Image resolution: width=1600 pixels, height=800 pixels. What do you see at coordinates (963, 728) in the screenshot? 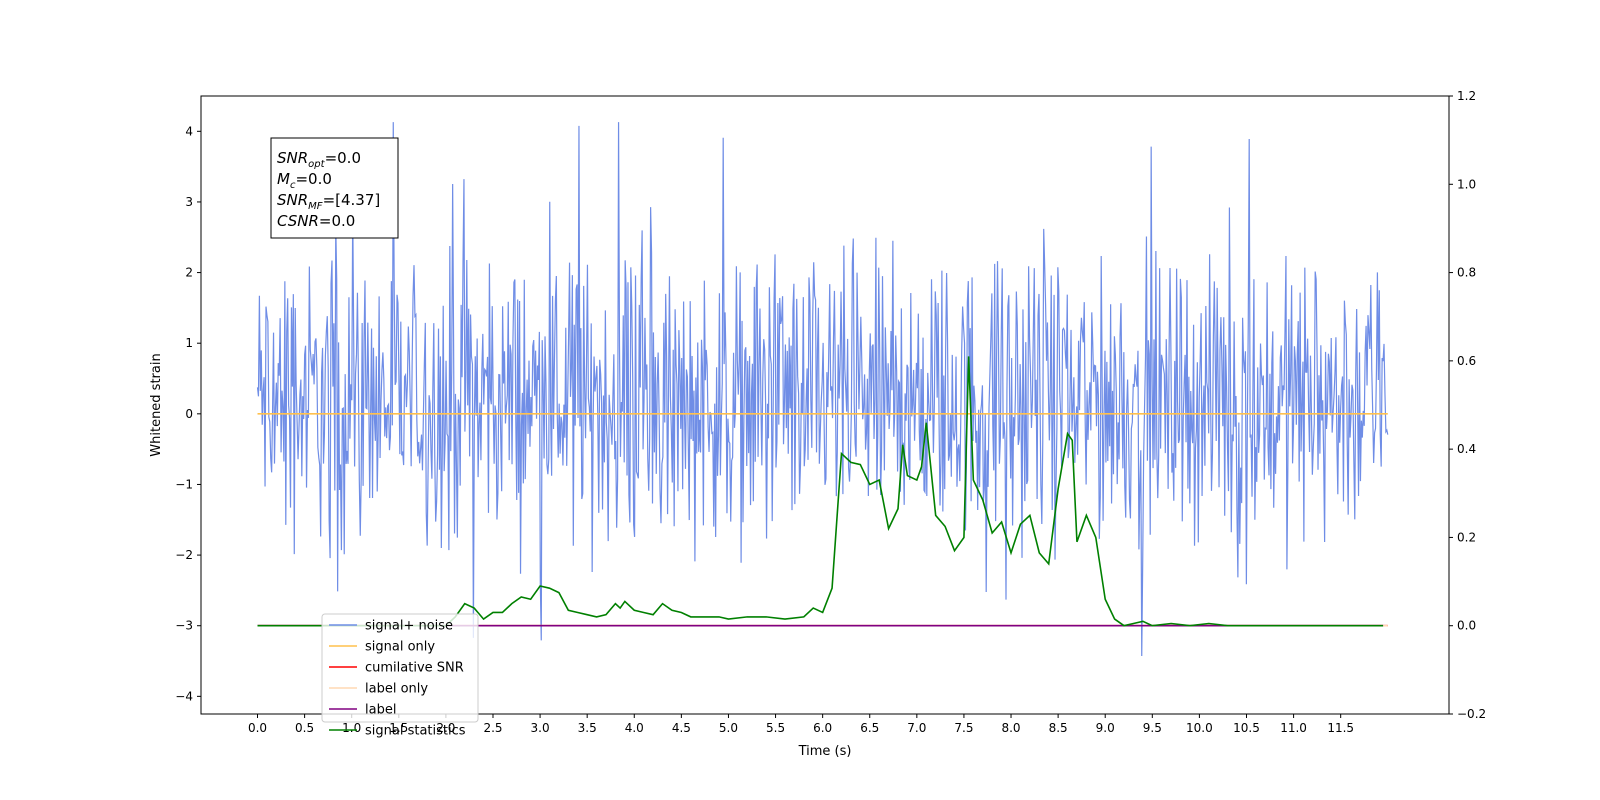
I see `x-tick-label: 7.5` at bounding box center [963, 728].